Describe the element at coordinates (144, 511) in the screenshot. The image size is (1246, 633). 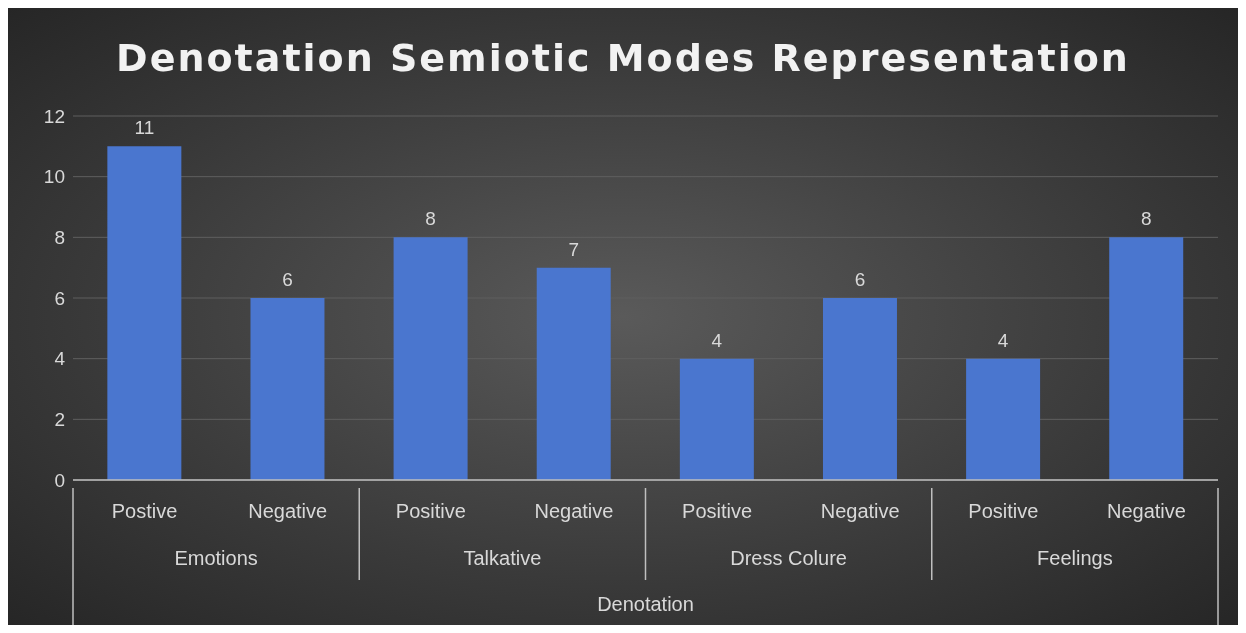
I see `x-tick-label: Postive` at that location.